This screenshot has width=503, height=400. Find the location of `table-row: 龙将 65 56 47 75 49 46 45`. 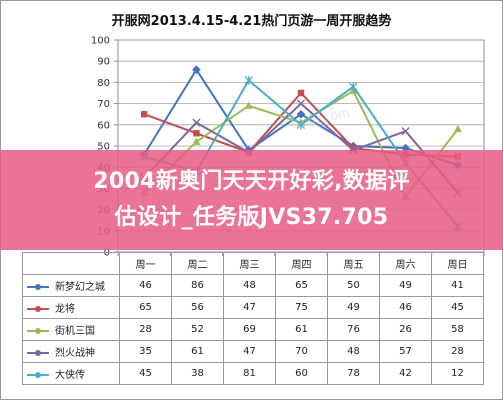

table-row: 龙将 65 56 47 75 49 46 45 is located at coordinates (253, 307).